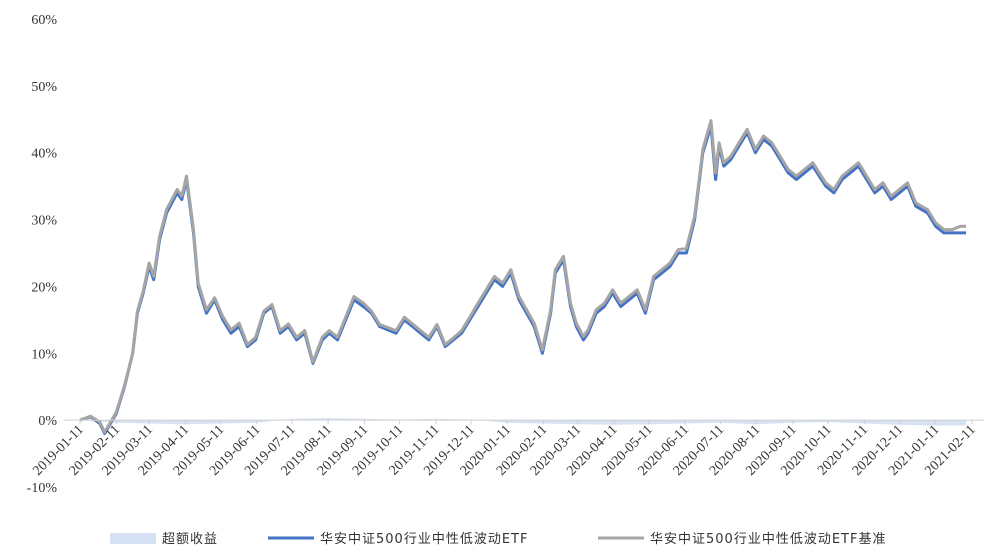 The width and height of the screenshot is (993, 555). What do you see at coordinates (44, 354) in the screenshot?
I see `y-tick-label: 10%` at bounding box center [44, 354].